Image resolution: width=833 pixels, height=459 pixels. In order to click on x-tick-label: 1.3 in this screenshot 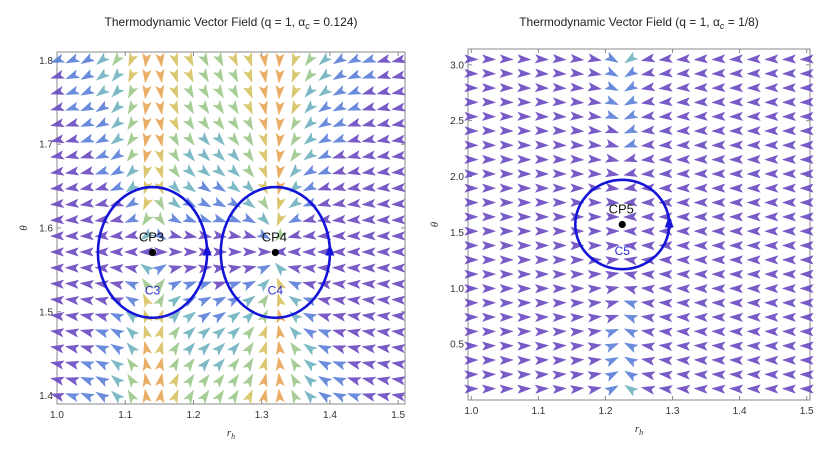, I will do `click(673, 411)`.